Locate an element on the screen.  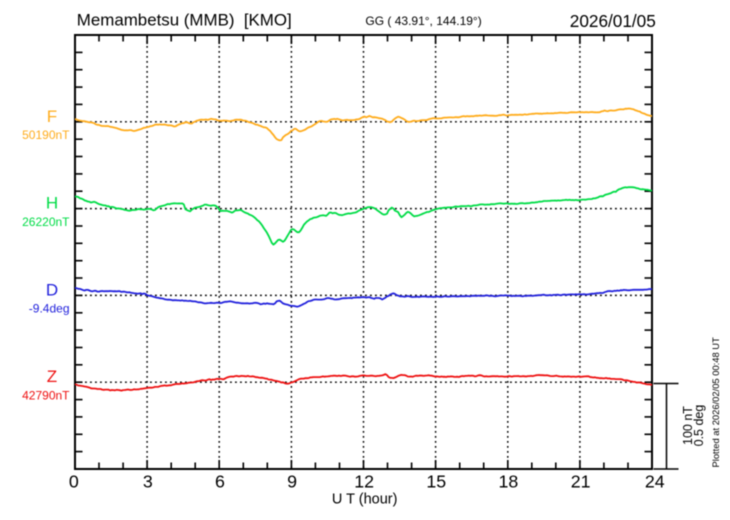
svg-text: 0 is located at coordinates (74, 482).